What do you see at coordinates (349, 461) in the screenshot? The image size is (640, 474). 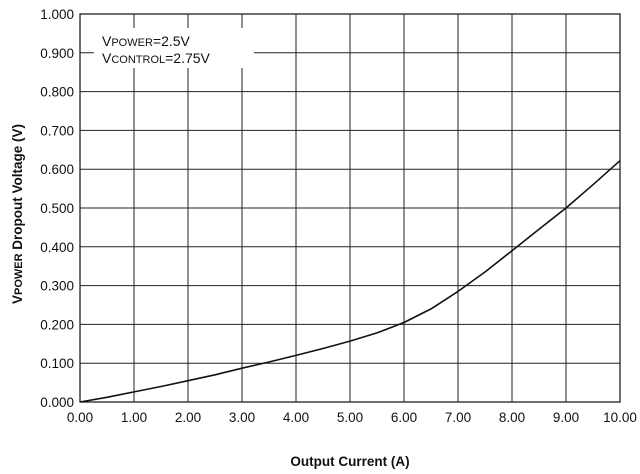 I see `x-axis-label: Output Current (A)` at bounding box center [349, 461].